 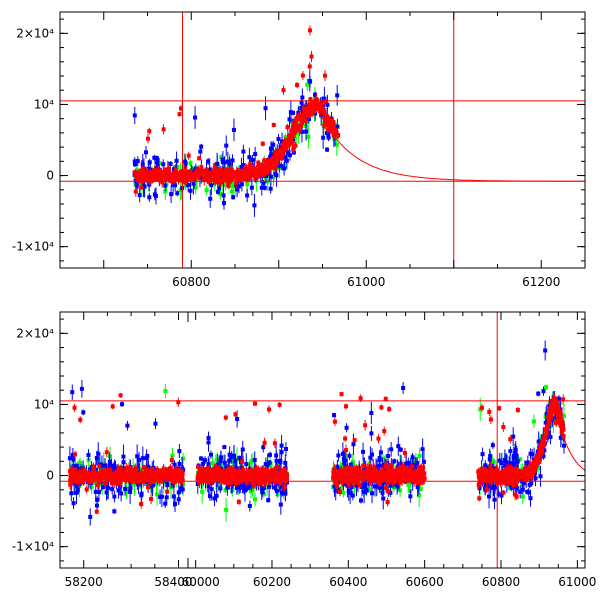 I want to click on data-points, so click(x=242, y=461).